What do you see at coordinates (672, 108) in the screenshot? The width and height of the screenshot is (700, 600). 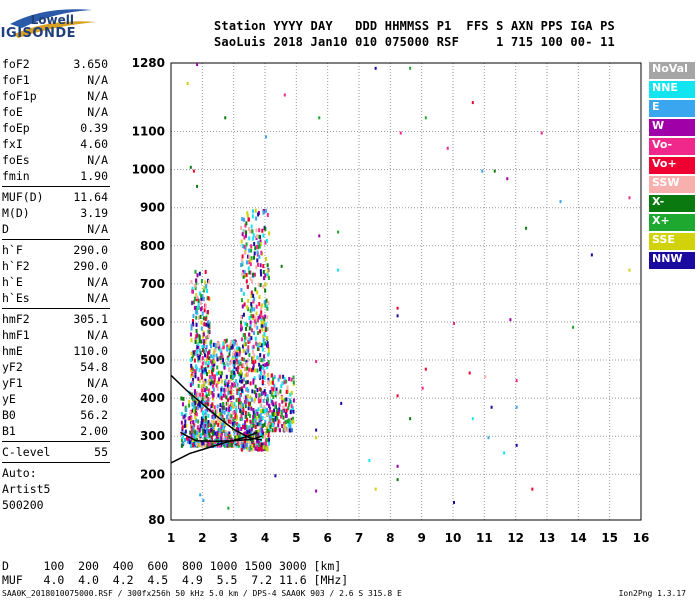 I see `legend-item: E` at bounding box center [672, 108].